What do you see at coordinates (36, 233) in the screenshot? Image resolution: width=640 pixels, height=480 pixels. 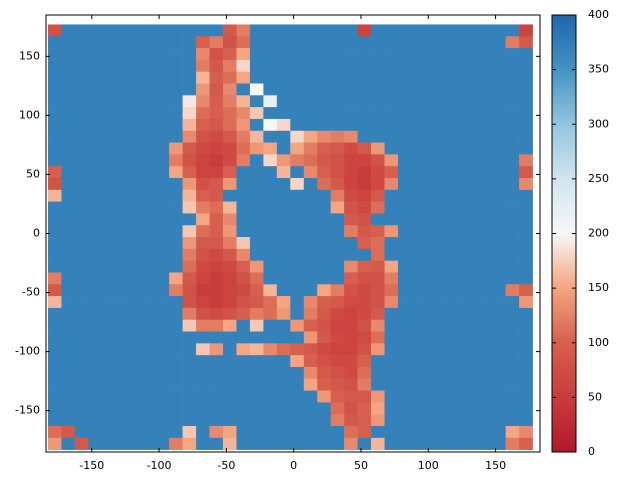 I see `y-tick-label: 0` at bounding box center [36, 233].